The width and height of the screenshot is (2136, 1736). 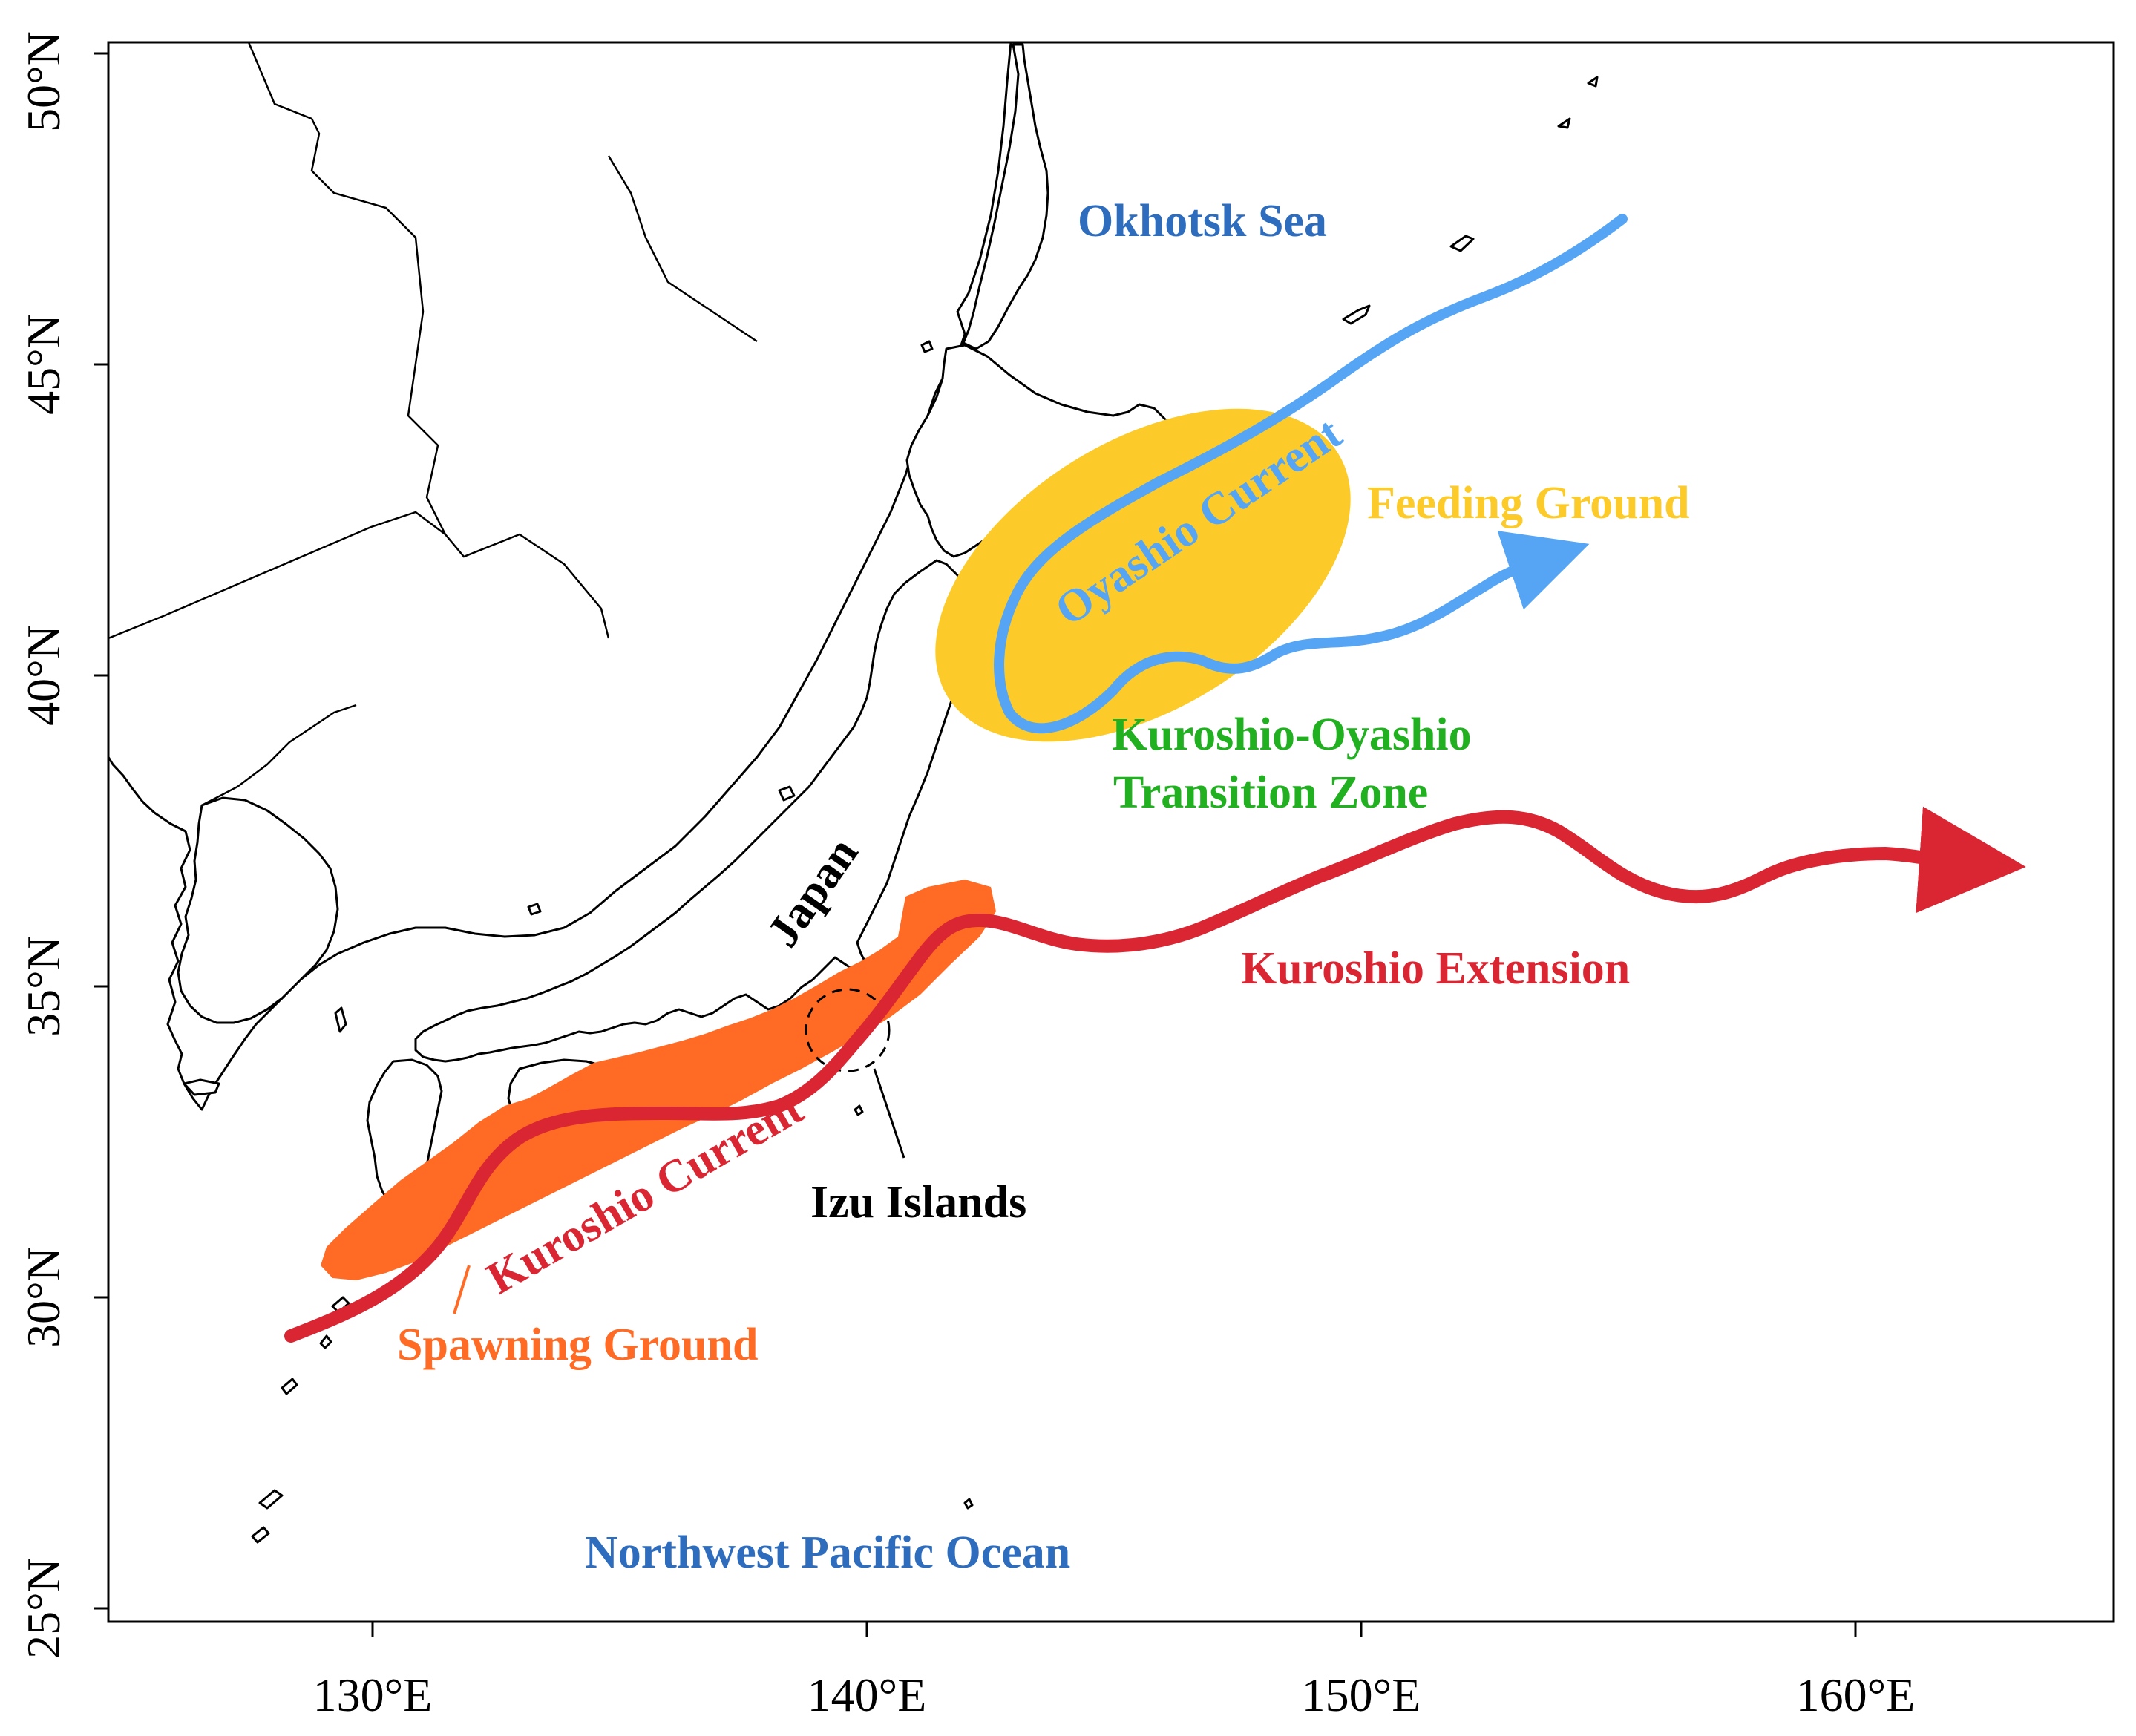 I want to click on x-tick-label: 130°E, so click(x=373, y=1694).